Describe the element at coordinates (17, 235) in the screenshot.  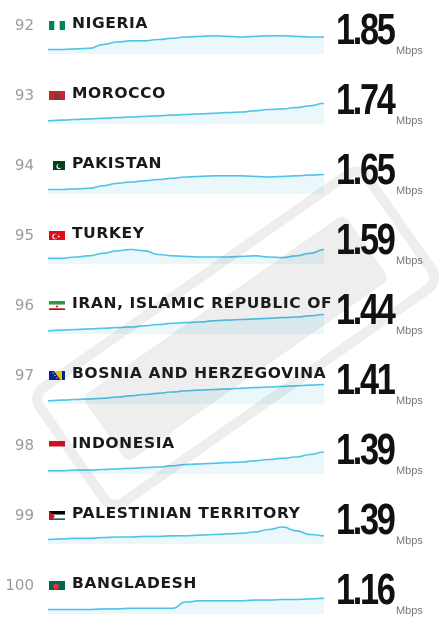
I see `rank-label: 95` at that location.